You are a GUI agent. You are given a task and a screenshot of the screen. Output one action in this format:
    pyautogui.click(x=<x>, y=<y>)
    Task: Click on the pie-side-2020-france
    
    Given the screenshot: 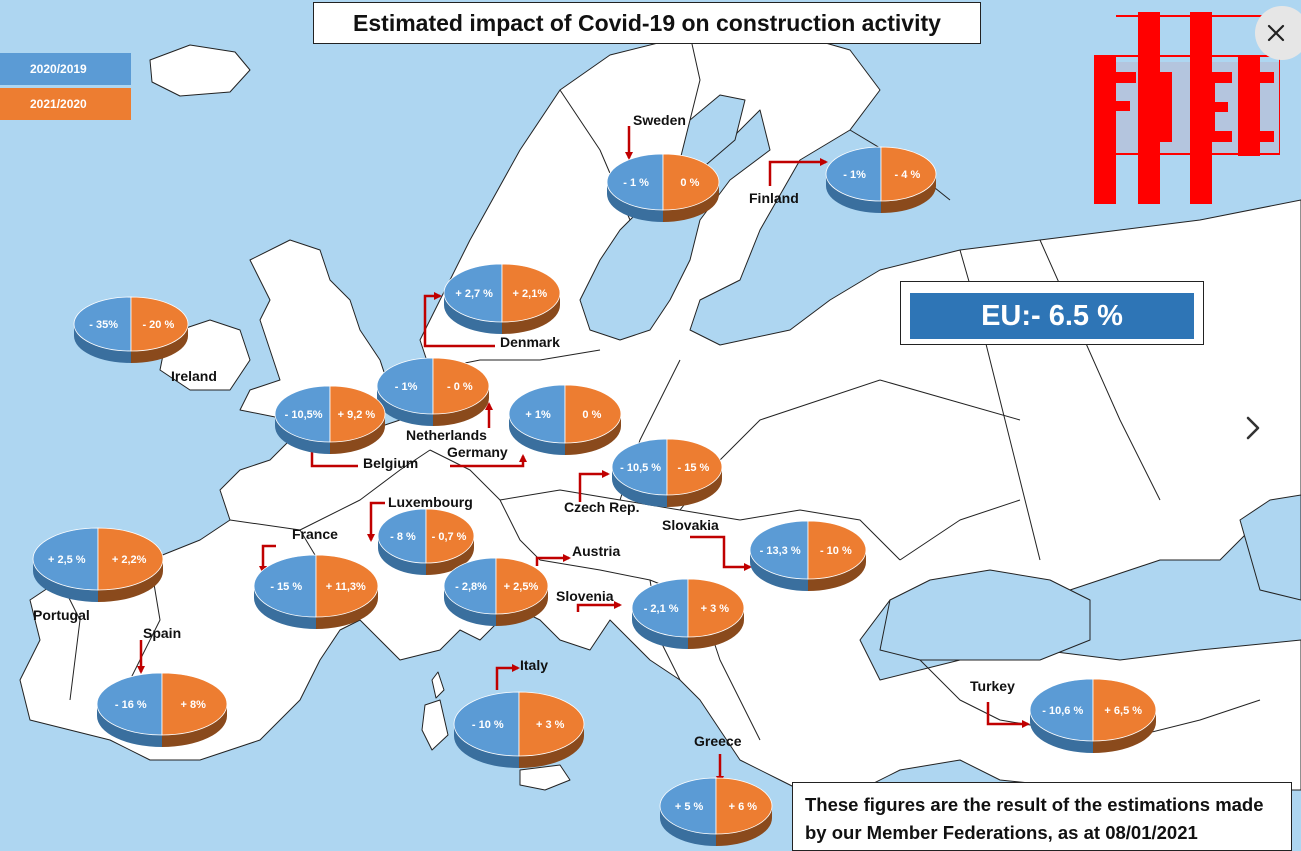 What is the action you would take?
    pyautogui.click(x=285, y=607)
    